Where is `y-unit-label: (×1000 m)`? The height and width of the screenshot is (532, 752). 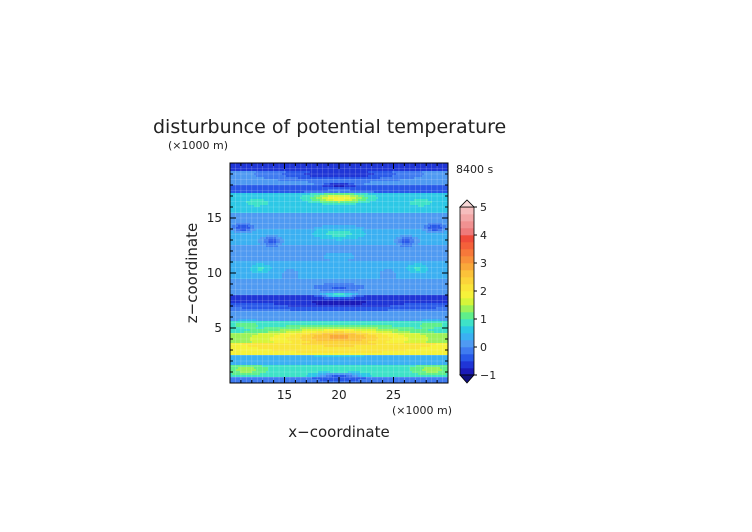
y-unit-label: (×1000 m) is located at coordinates (198, 145).